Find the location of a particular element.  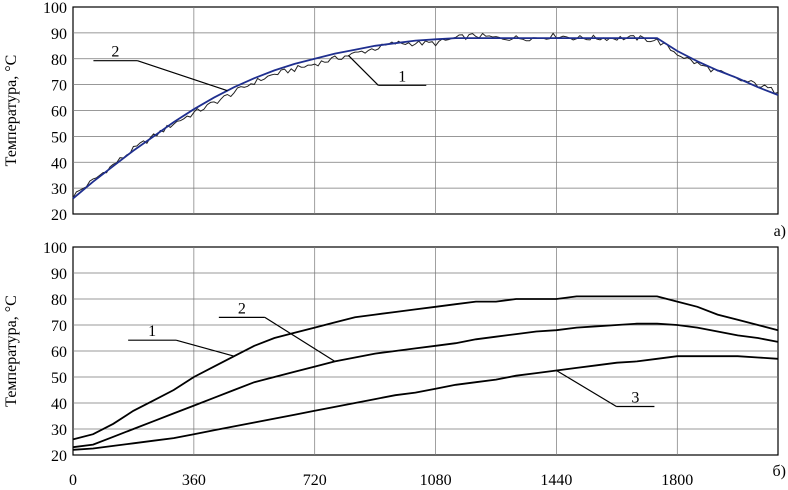

x-tick-label: 0 is located at coordinates (73, 480).